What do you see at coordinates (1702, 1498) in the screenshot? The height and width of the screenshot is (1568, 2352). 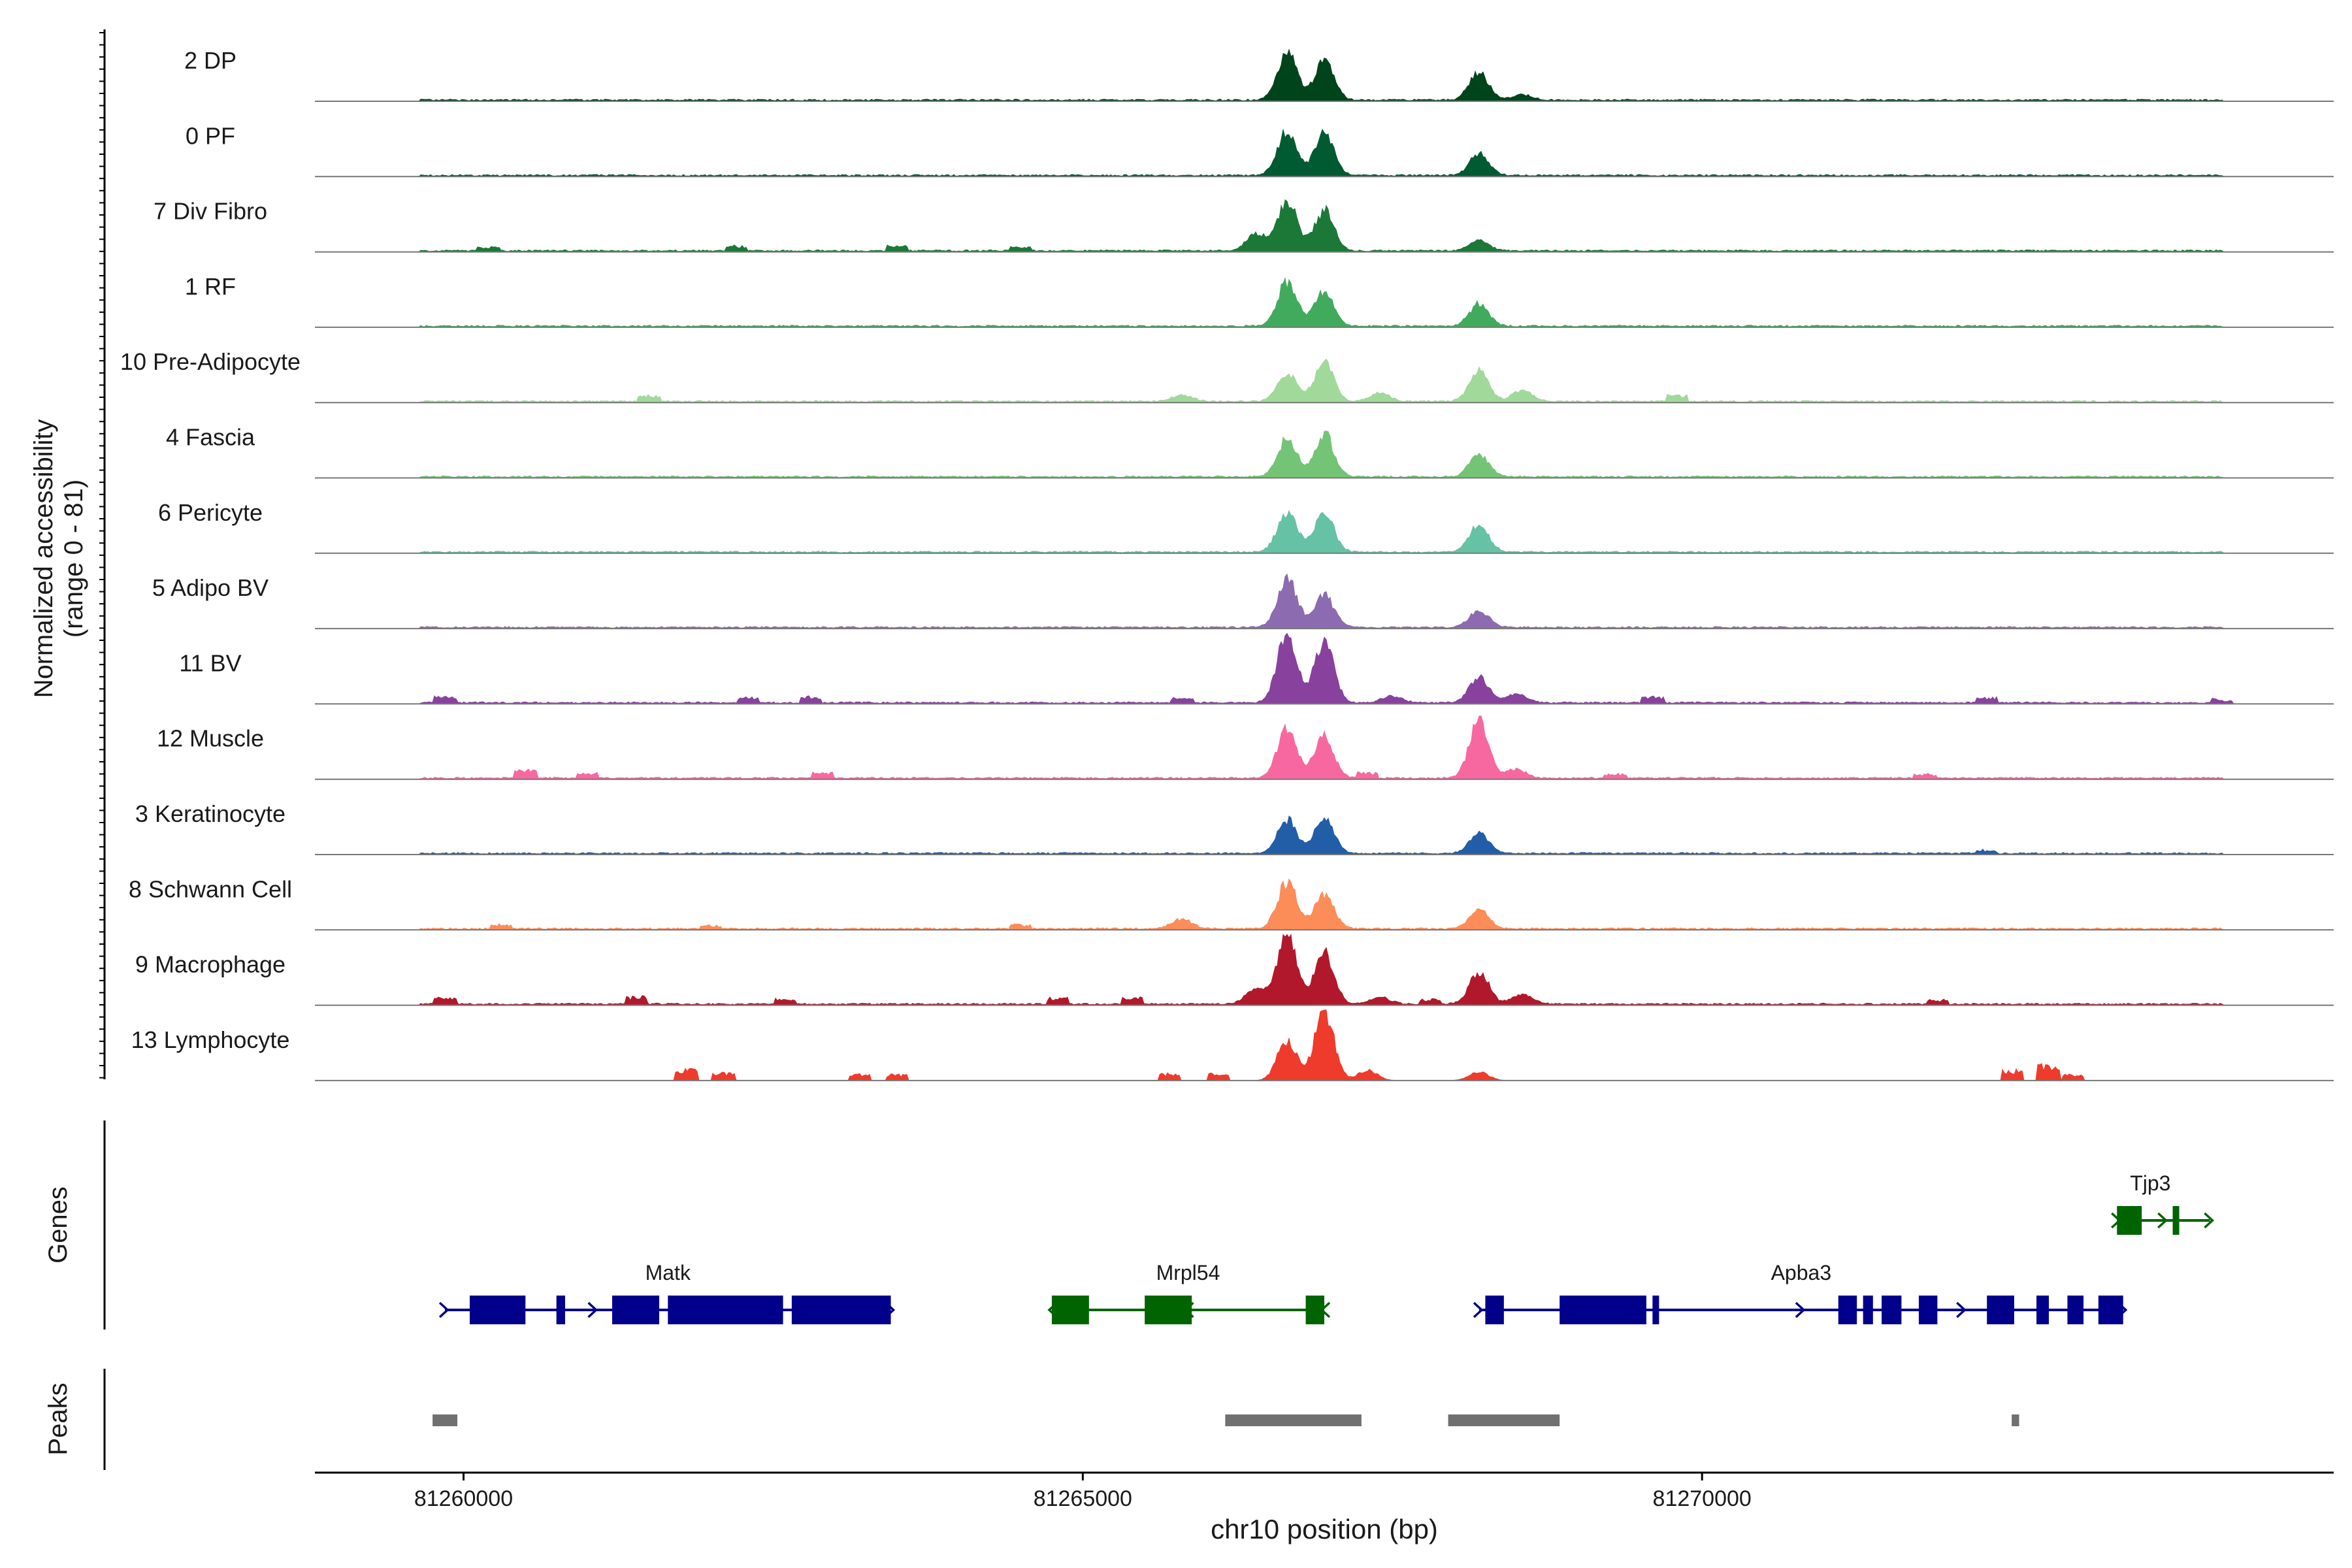 I see `x-tick-label: 81270000` at bounding box center [1702, 1498].